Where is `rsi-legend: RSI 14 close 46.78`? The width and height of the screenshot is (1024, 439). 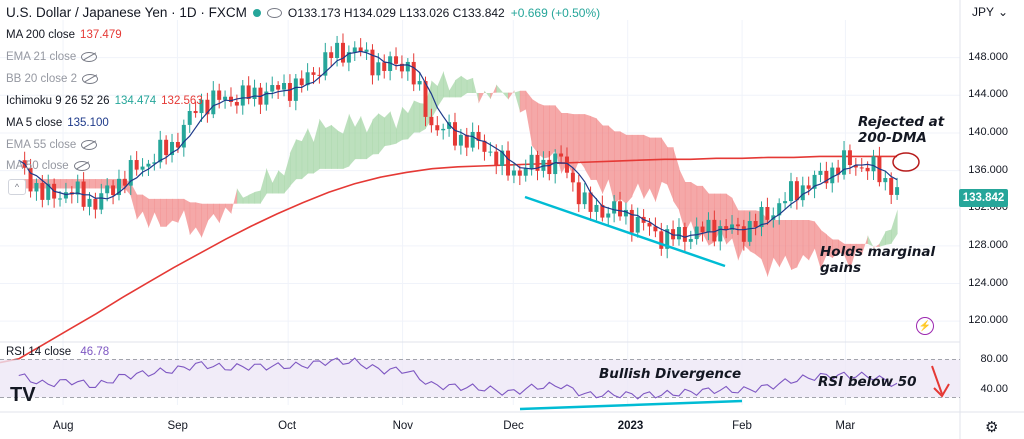
rsi-legend: RSI 14 close 46.78 is located at coordinates (57, 352).